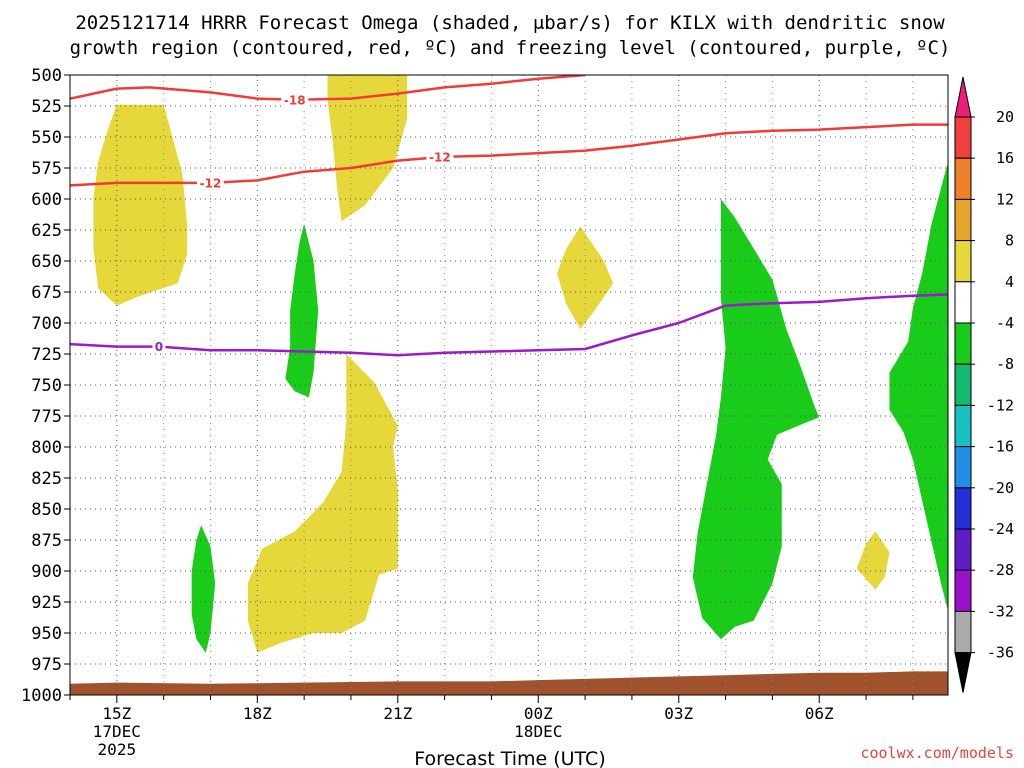 The width and height of the screenshot is (1024, 768). Describe the element at coordinates (46, 293) in the screenshot. I see `y-tick-label: 675` at that location.